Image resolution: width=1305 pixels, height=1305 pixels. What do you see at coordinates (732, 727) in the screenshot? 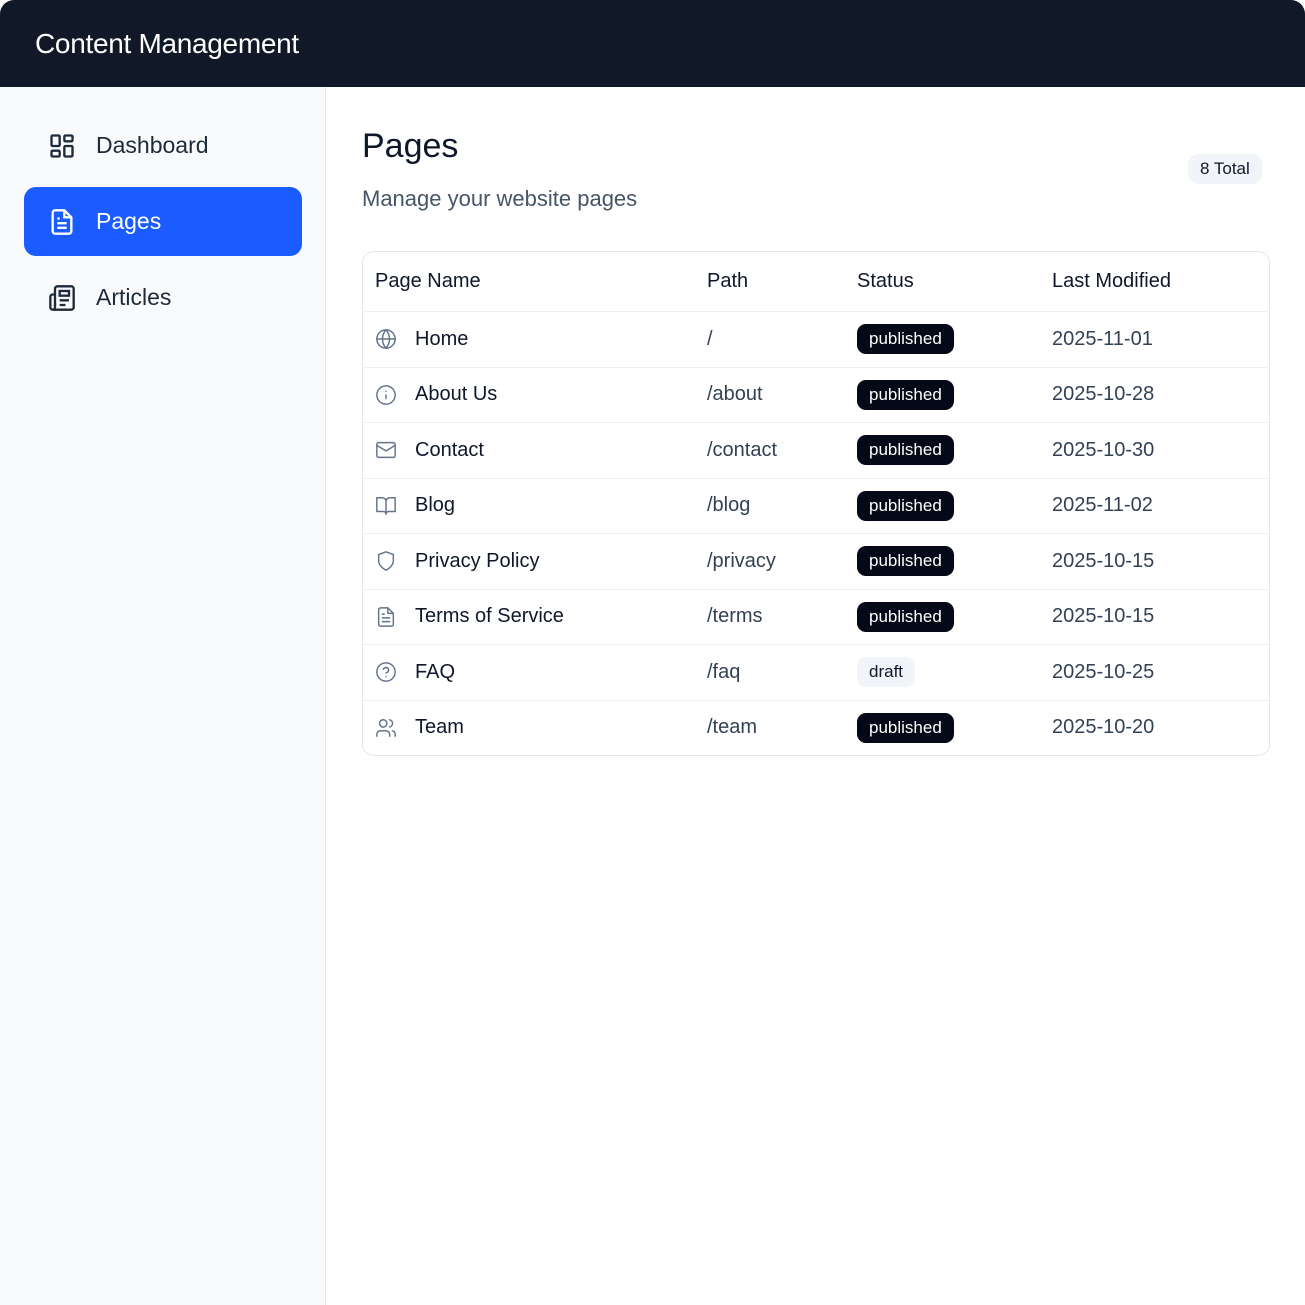
I see `cell-path: /team` at bounding box center [732, 727].